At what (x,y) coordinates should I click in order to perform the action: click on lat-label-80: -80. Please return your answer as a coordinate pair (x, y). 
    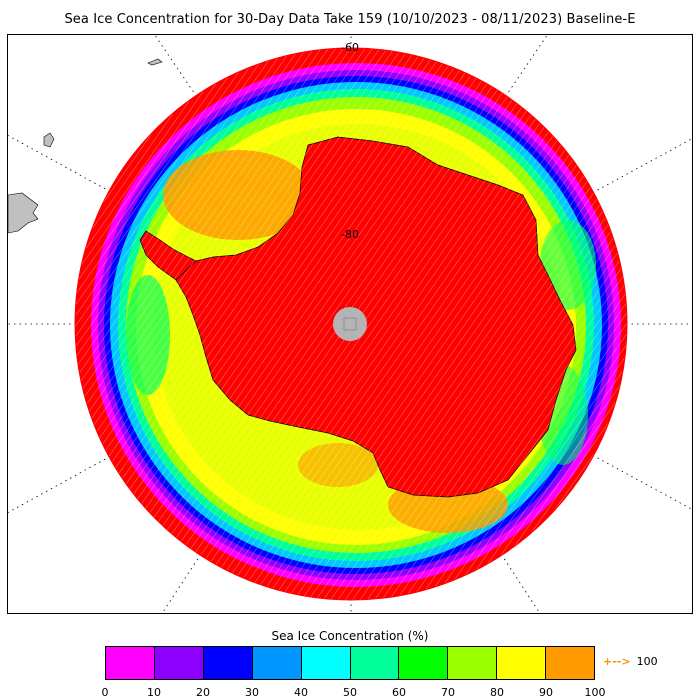
    Looking at the image, I should click on (350, 234).